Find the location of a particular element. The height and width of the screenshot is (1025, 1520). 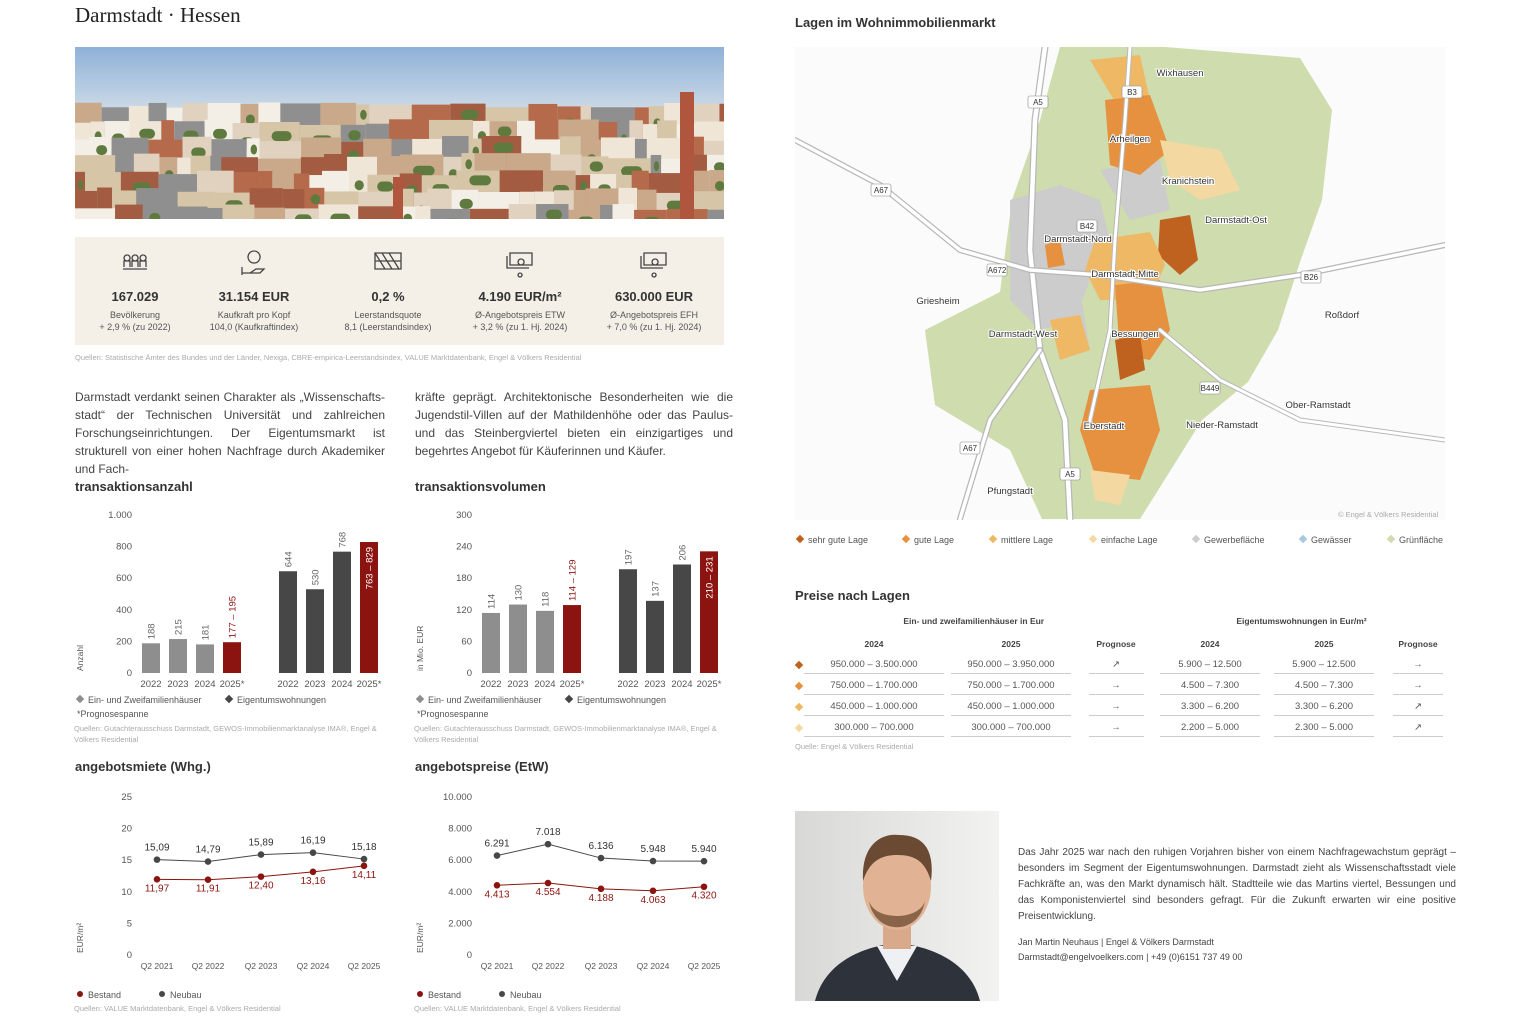

legend-text: Neubau is located at coordinates (526, 995).